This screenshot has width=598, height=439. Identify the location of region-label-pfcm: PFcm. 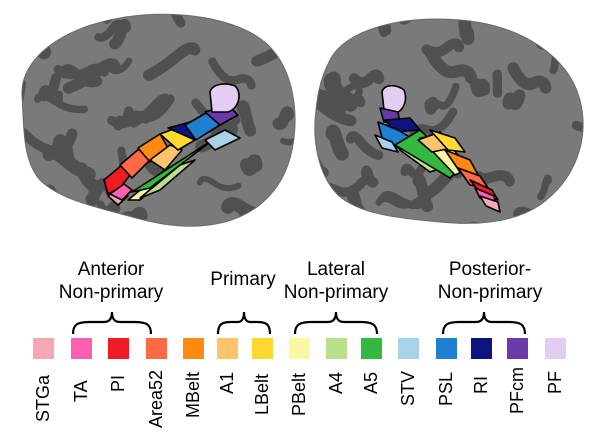
(517, 390).